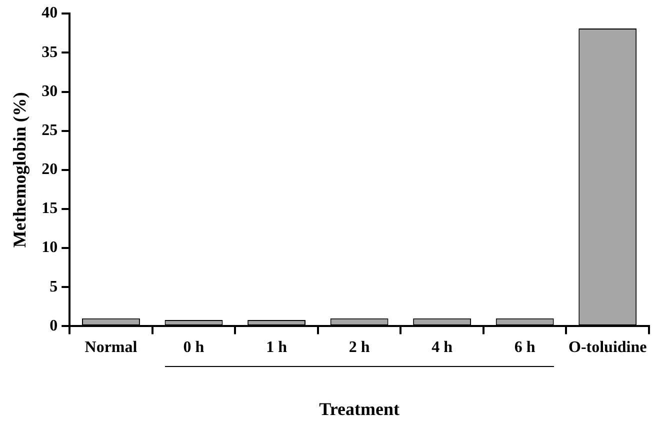 The image size is (657, 435). I want to click on x-tick-label: Normal, so click(111, 347).